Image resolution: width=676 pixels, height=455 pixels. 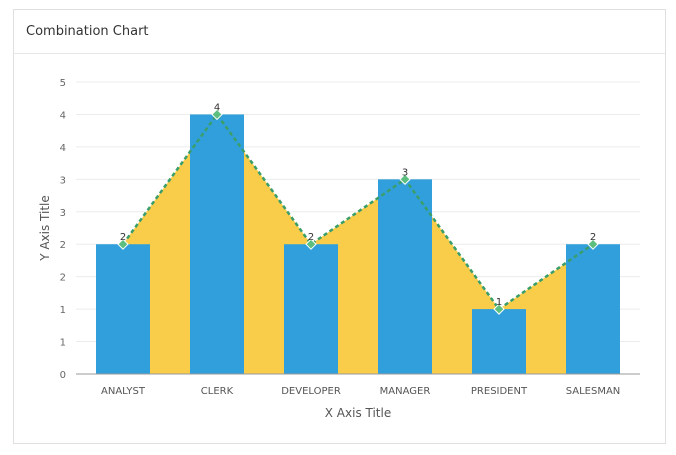 What do you see at coordinates (593, 309) in the screenshot?
I see `bar-salesman` at bounding box center [593, 309].